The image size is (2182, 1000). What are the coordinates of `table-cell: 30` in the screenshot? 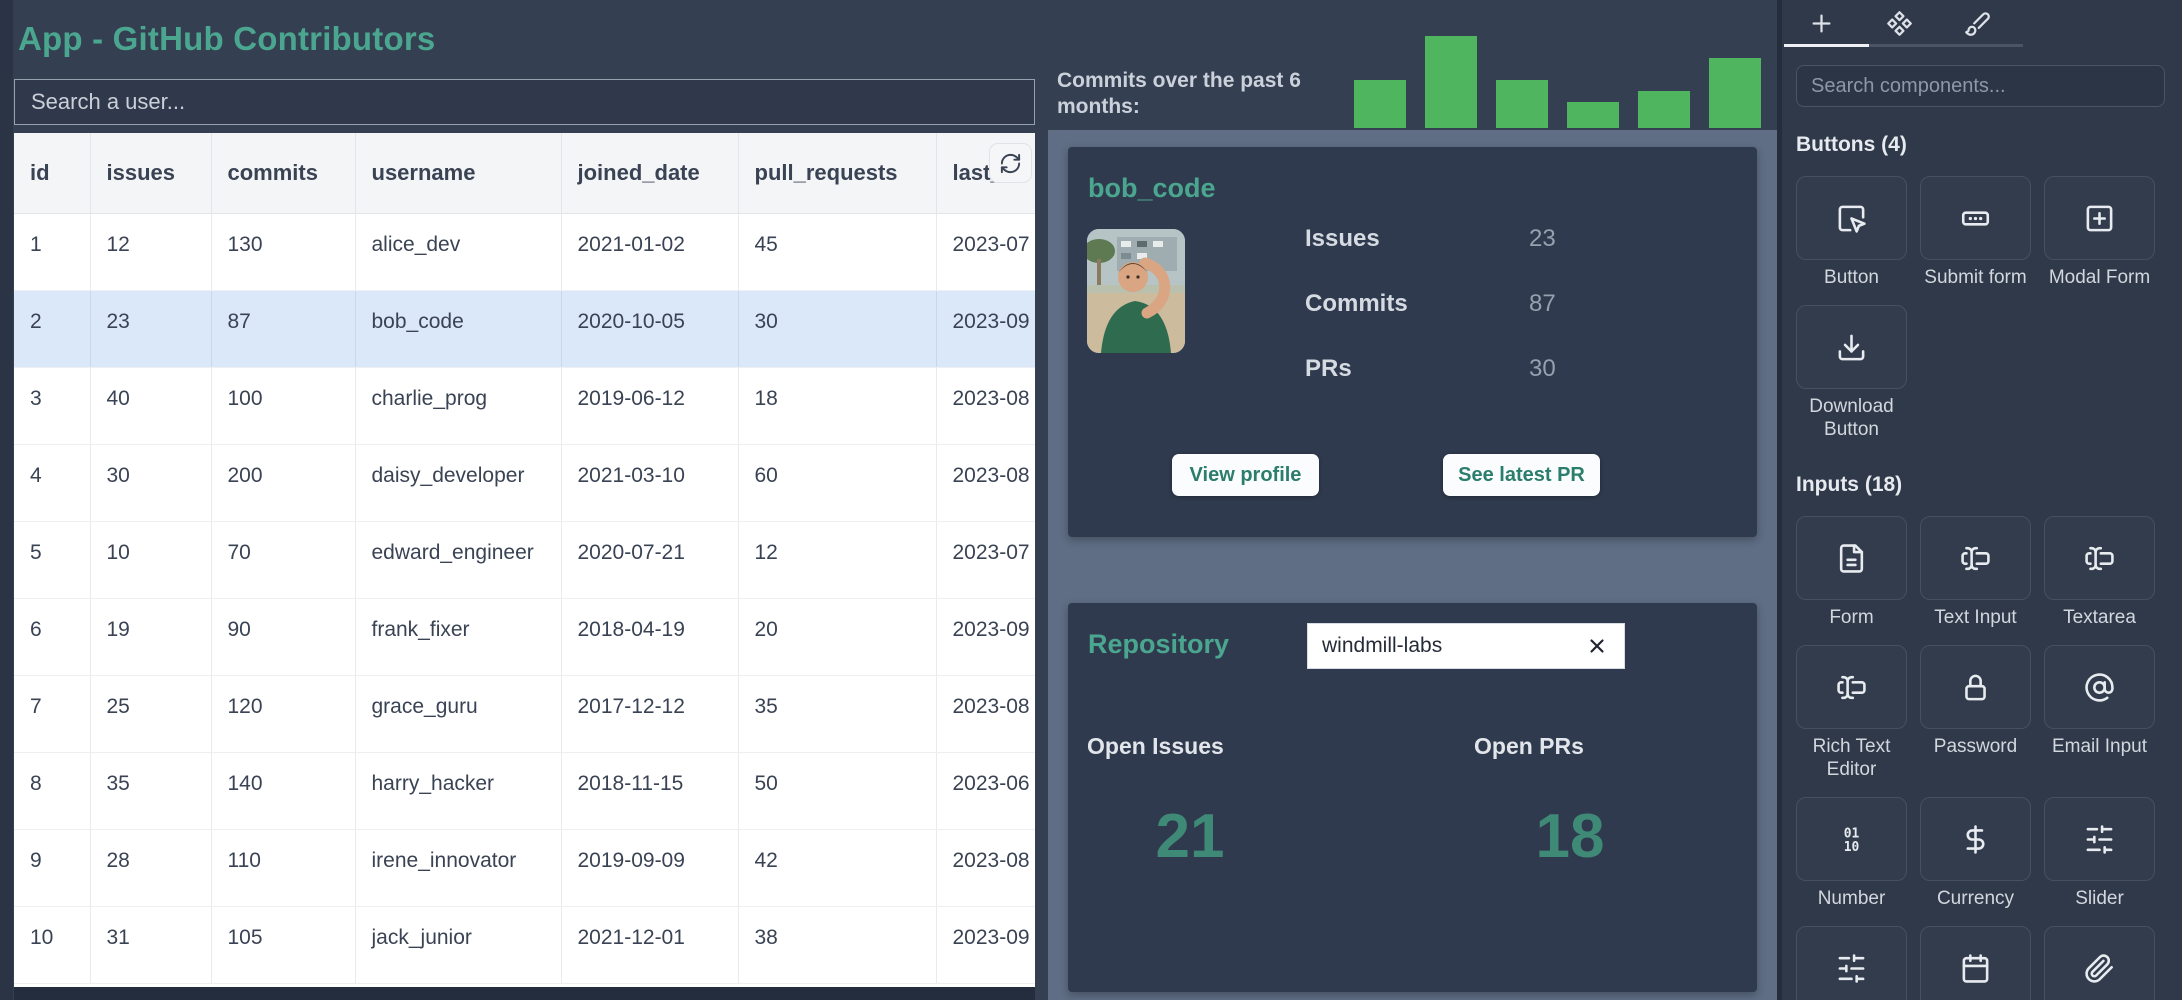 It's located at (151, 483).